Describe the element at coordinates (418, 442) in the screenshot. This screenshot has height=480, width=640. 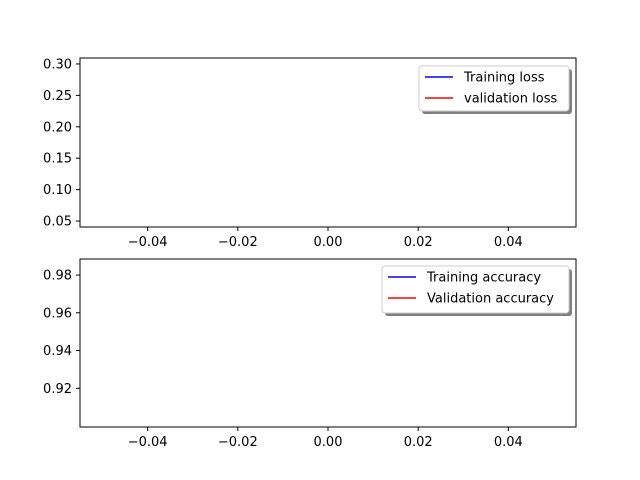
I see `accuracy-x-tick-label: 0.02` at that location.